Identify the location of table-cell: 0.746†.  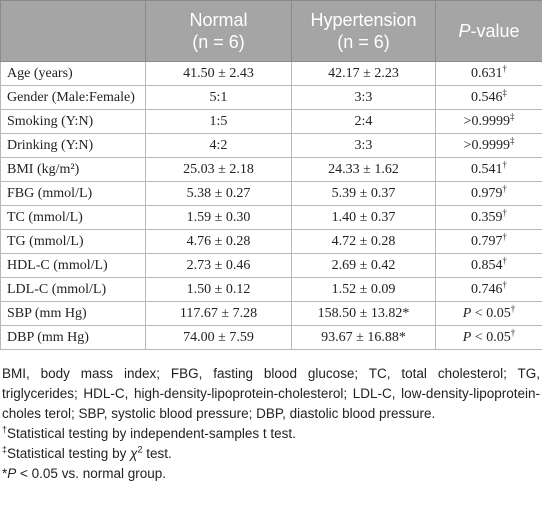
(488, 289).